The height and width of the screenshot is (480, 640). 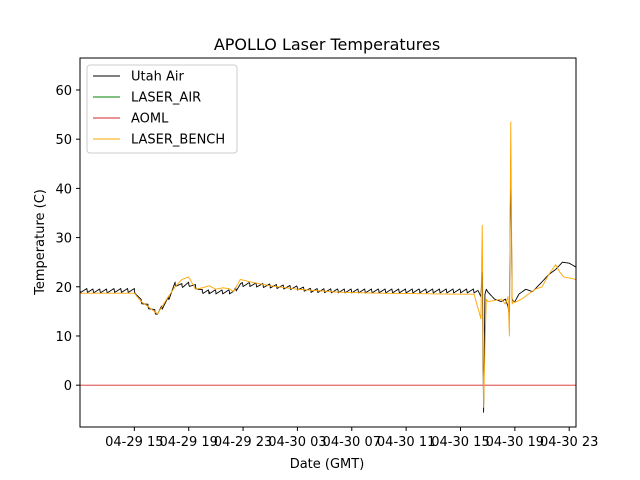 What do you see at coordinates (569, 442) in the screenshot?
I see `x-tick-label: 04-30 23` at bounding box center [569, 442].